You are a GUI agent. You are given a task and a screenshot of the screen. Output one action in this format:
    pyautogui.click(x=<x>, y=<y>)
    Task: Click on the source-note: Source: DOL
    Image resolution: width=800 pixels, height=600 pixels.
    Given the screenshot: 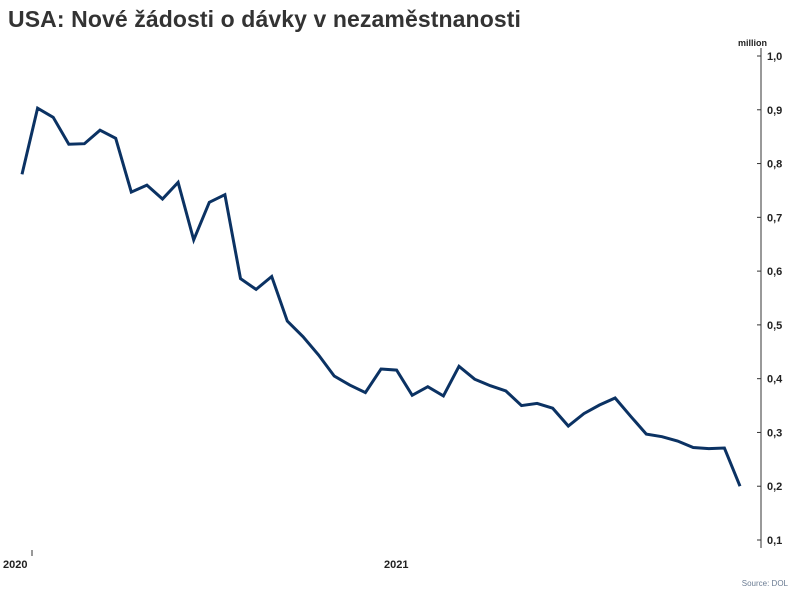 What is the action you would take?
    pyautogui.click(x=764, y=583)
    